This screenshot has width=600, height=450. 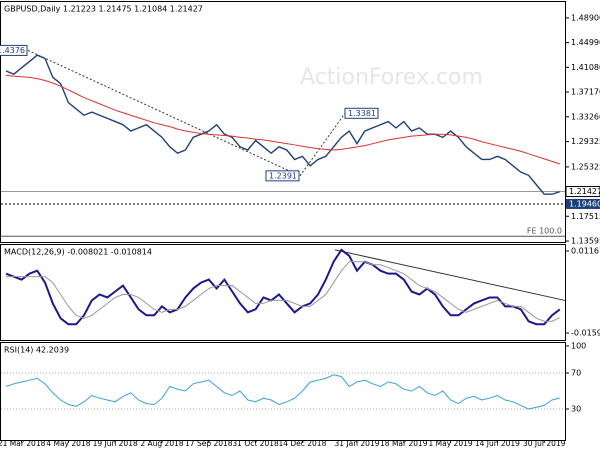 What do you see at coordinates (391, 77) in the screenshot?
I see `watermark: ActionForex.com` at bounding box center [391, 77].